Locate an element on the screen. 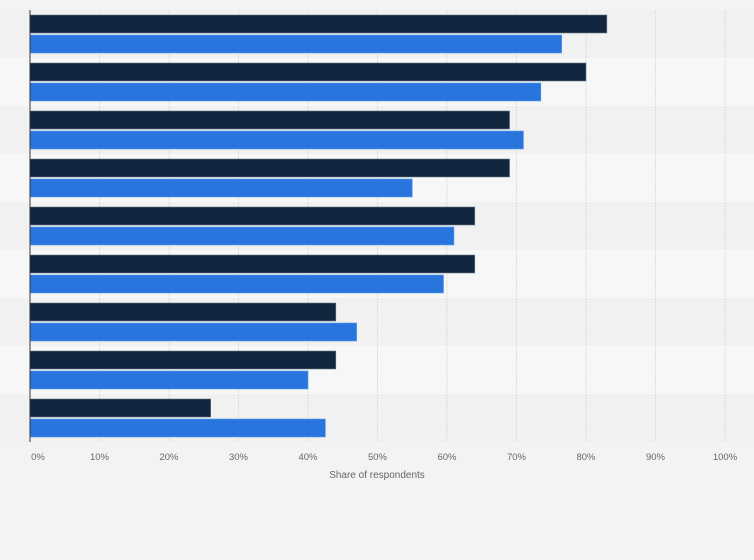 Image resolution: width=754 pixels, height=560 pixels. x-tick-label: 10% is located at coordinates (100, 457).